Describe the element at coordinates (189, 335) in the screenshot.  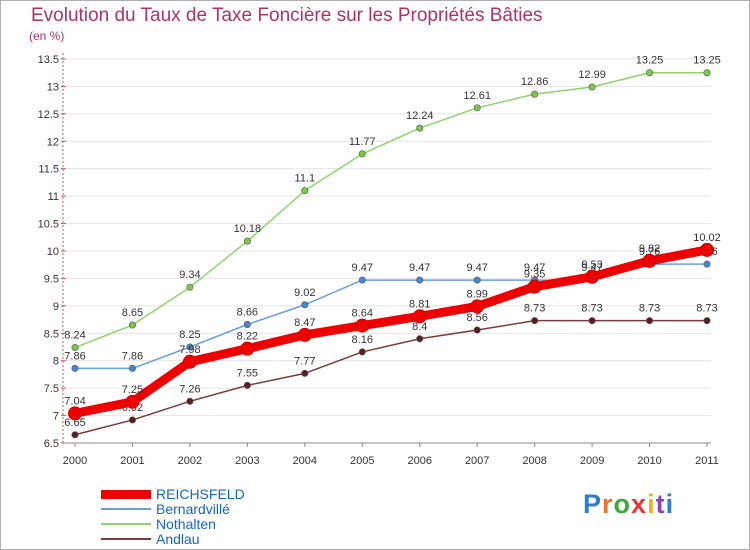
I see `data-label-bernardvill-: 8.25` at that location.